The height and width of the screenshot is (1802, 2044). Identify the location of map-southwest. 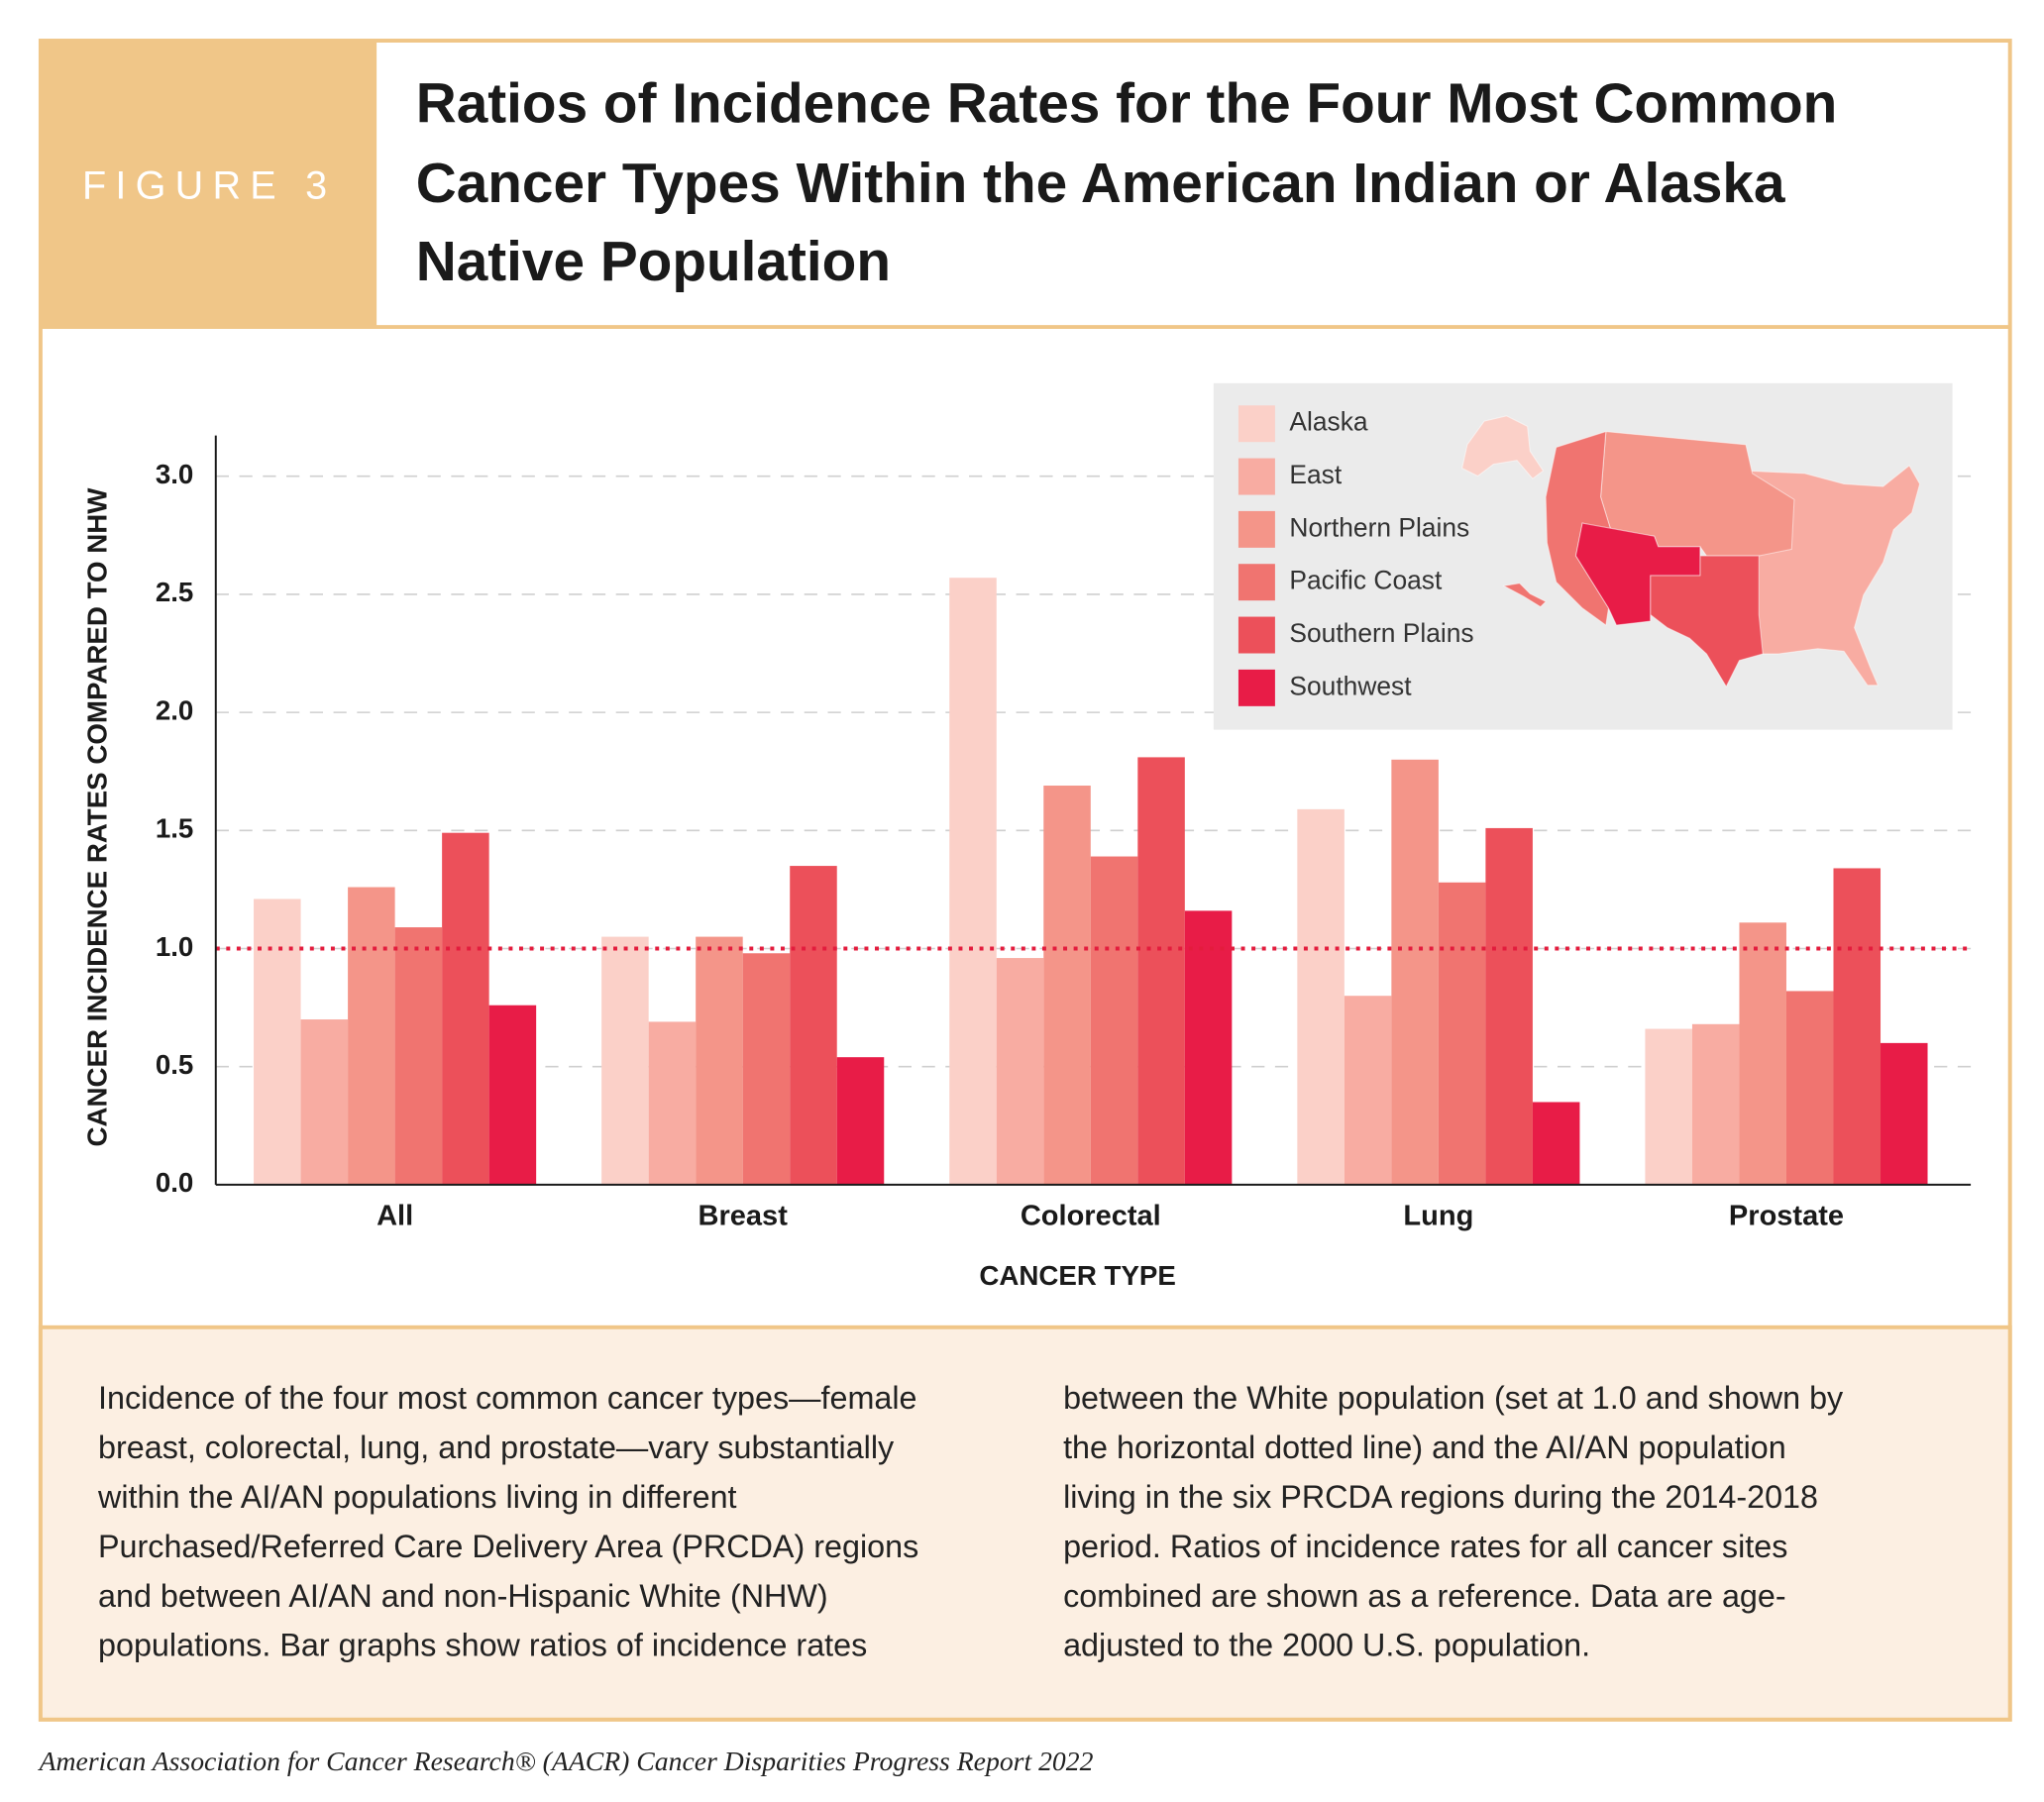
(1637, 574).